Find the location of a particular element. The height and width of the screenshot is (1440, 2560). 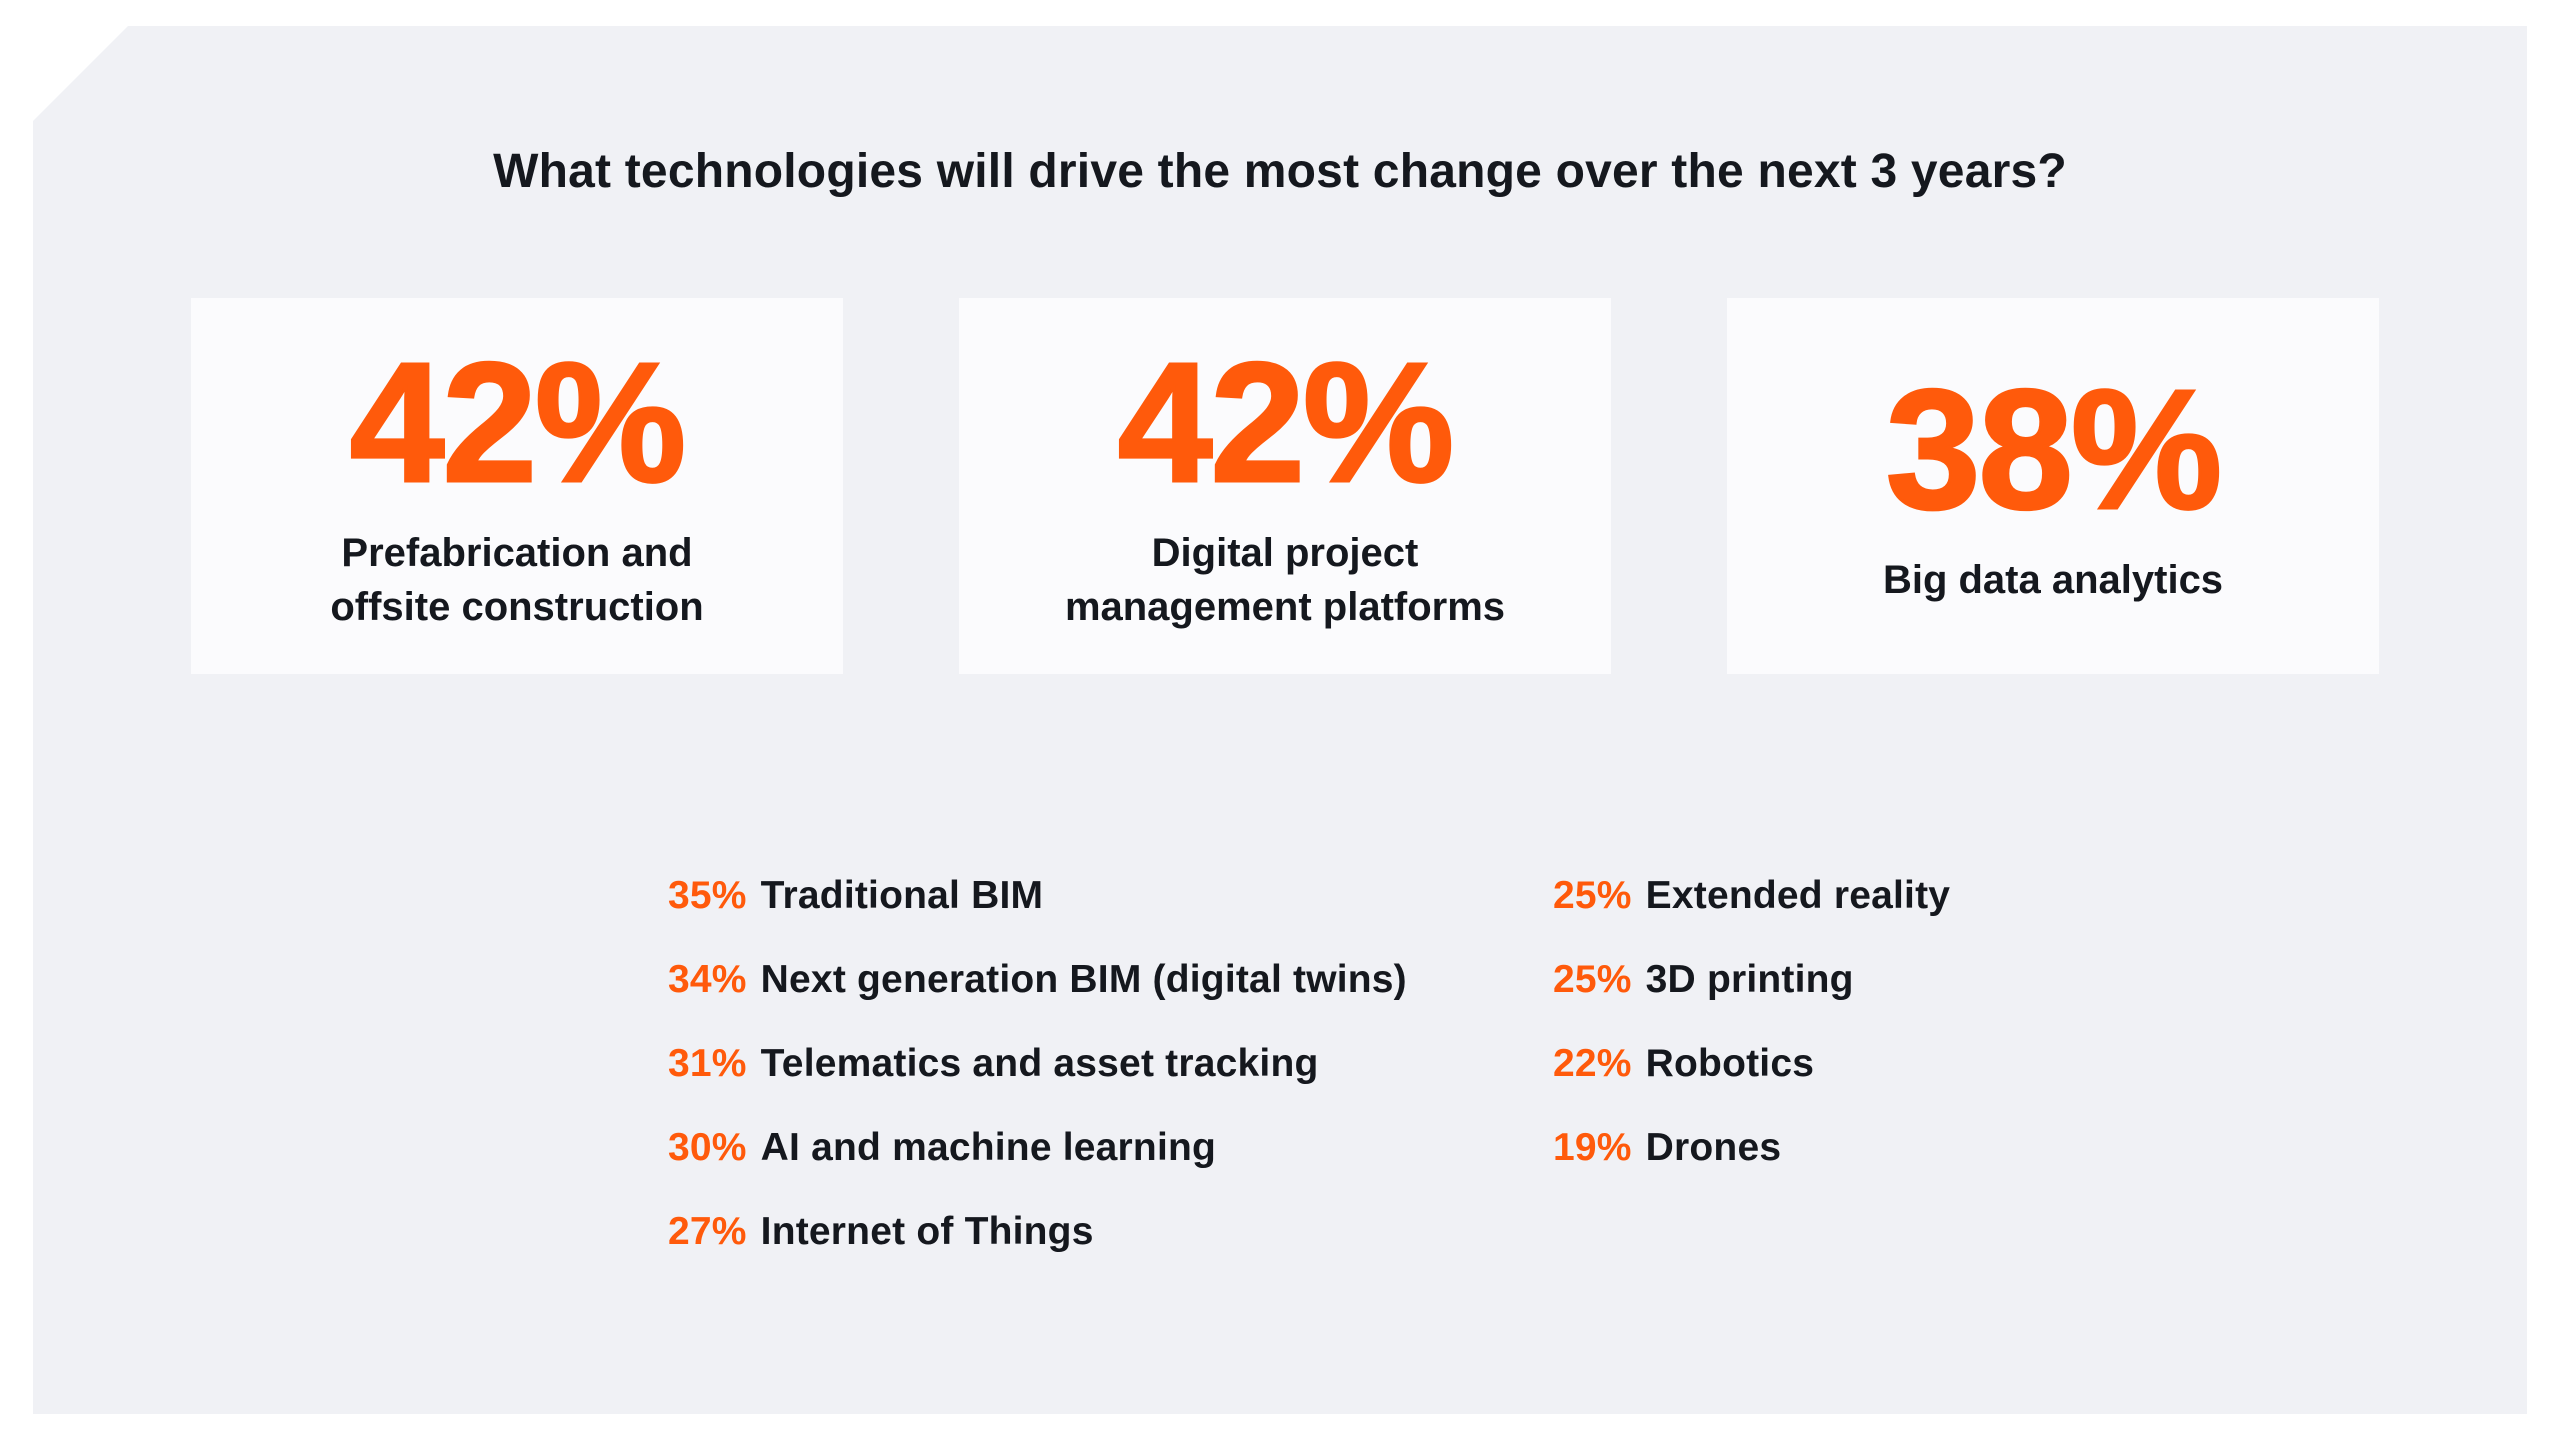

percent-value: 30% is located at coordinates (707, 1147).